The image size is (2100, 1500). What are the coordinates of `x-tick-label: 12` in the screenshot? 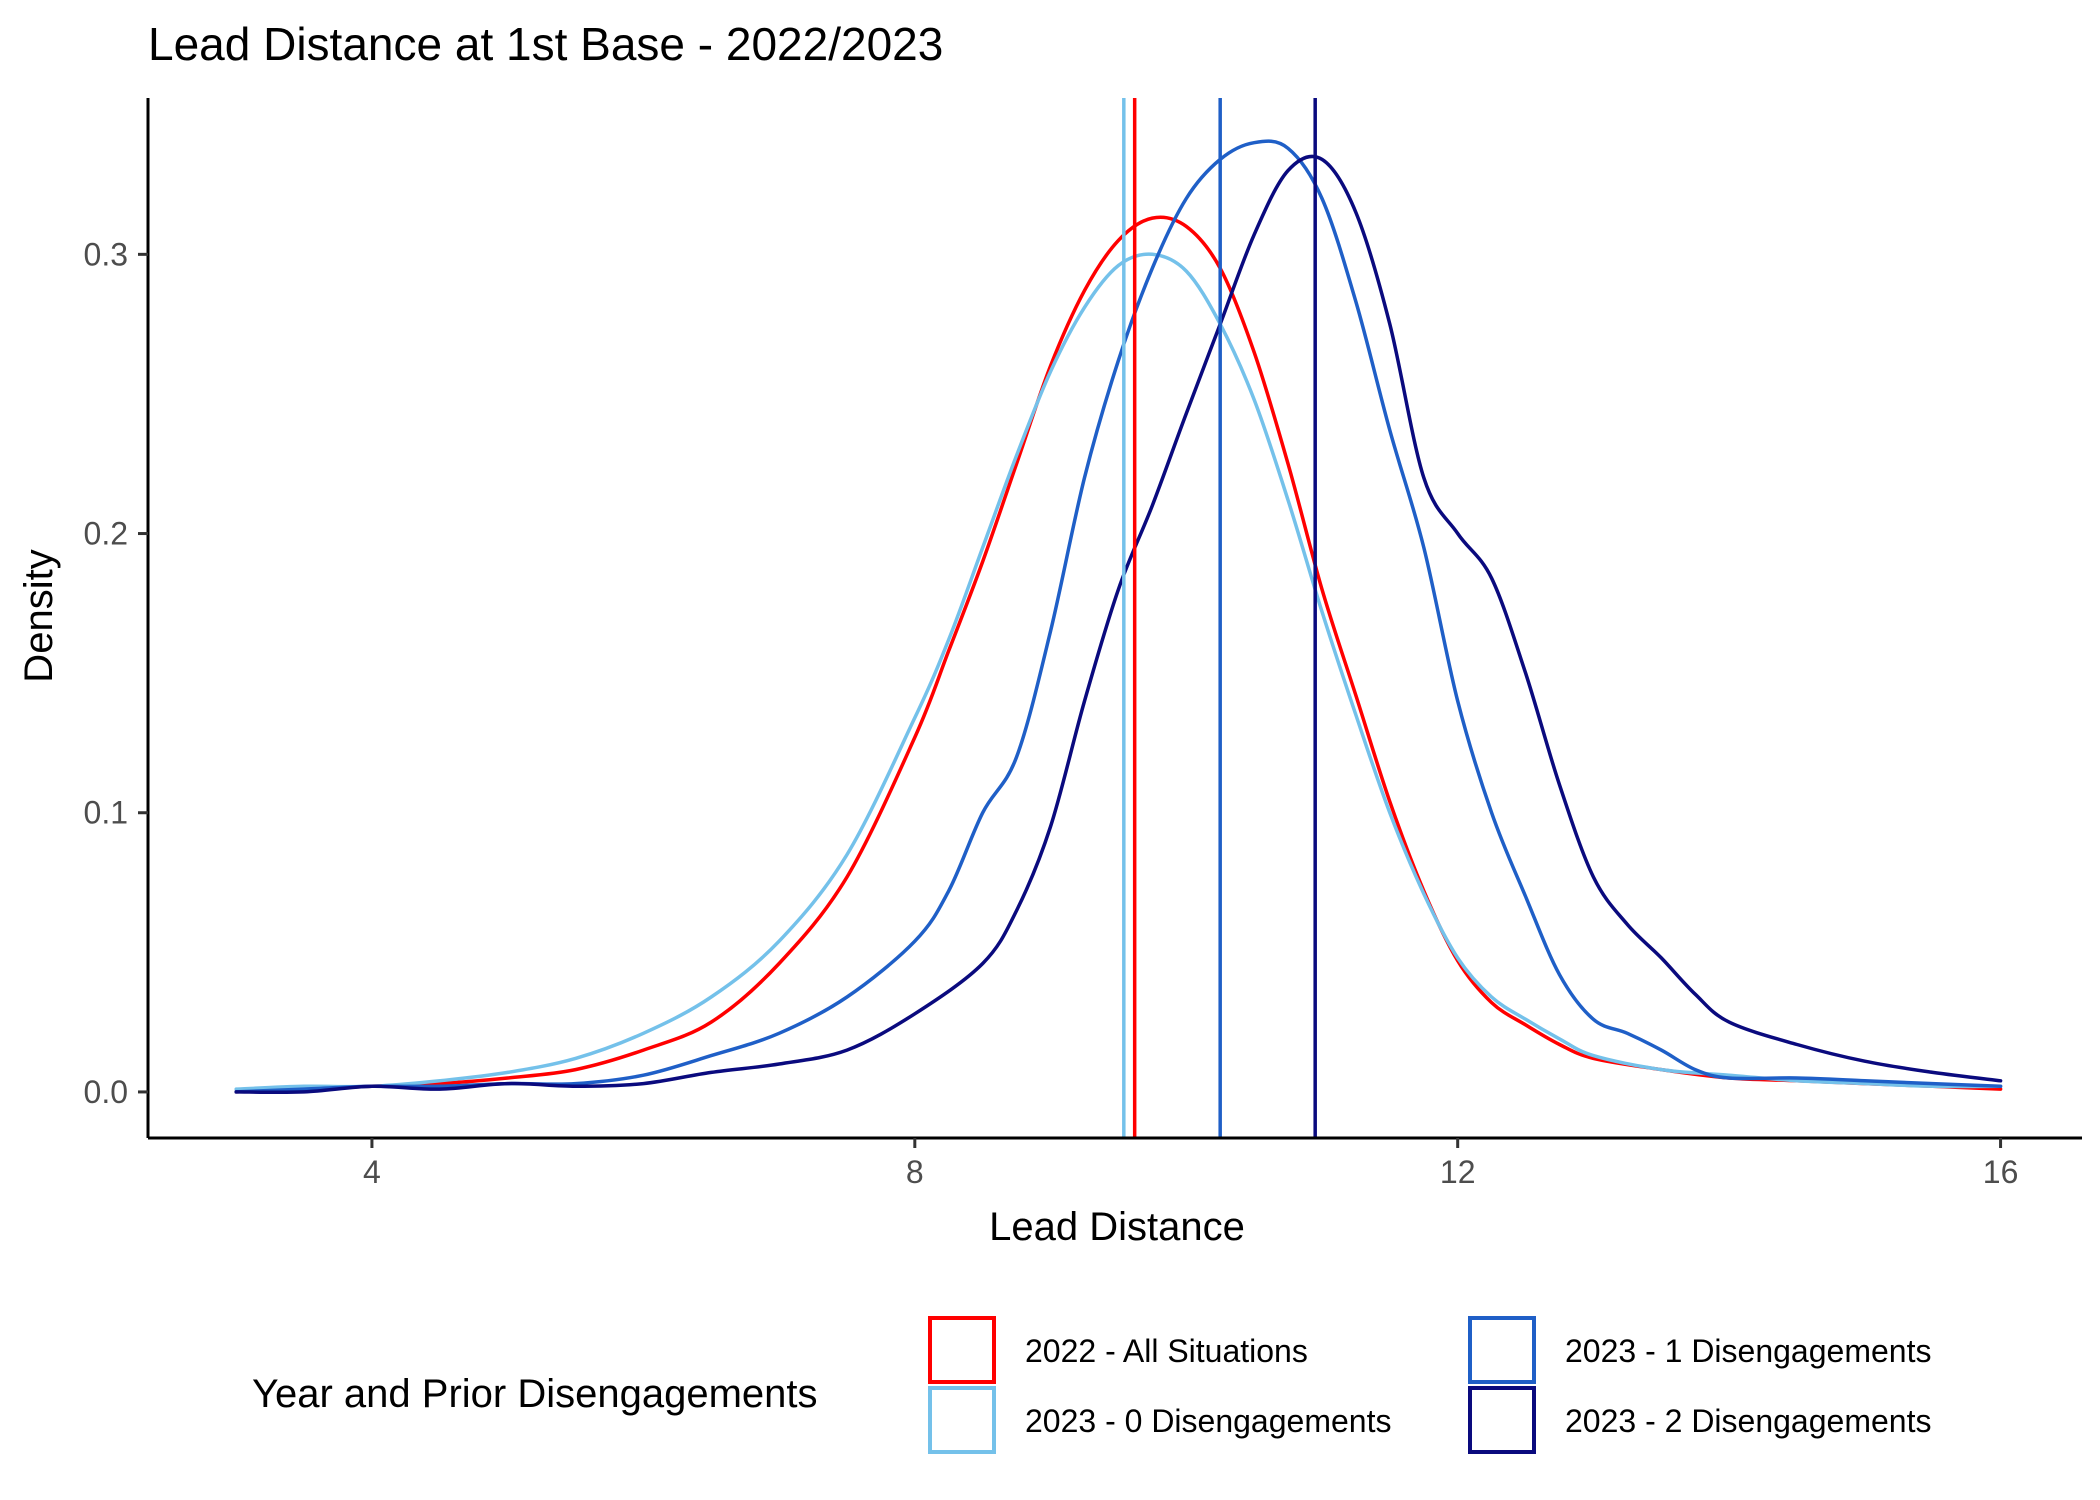 It's located at (1458, 1172).